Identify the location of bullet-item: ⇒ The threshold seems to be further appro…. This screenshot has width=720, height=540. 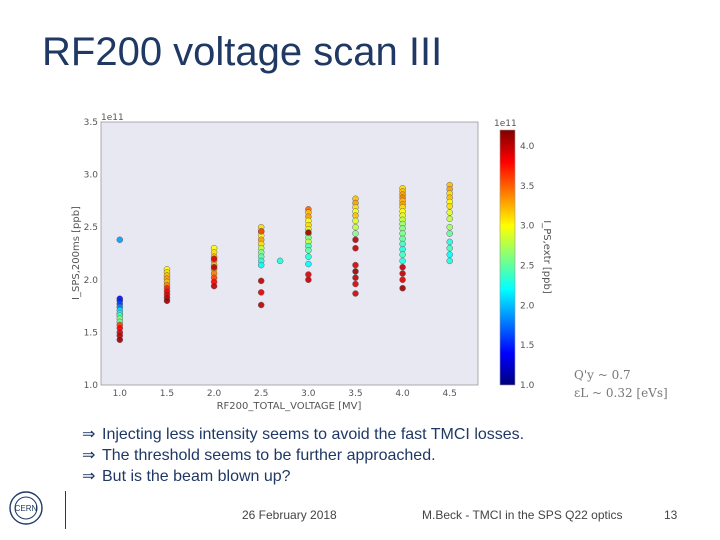
(259, 455).